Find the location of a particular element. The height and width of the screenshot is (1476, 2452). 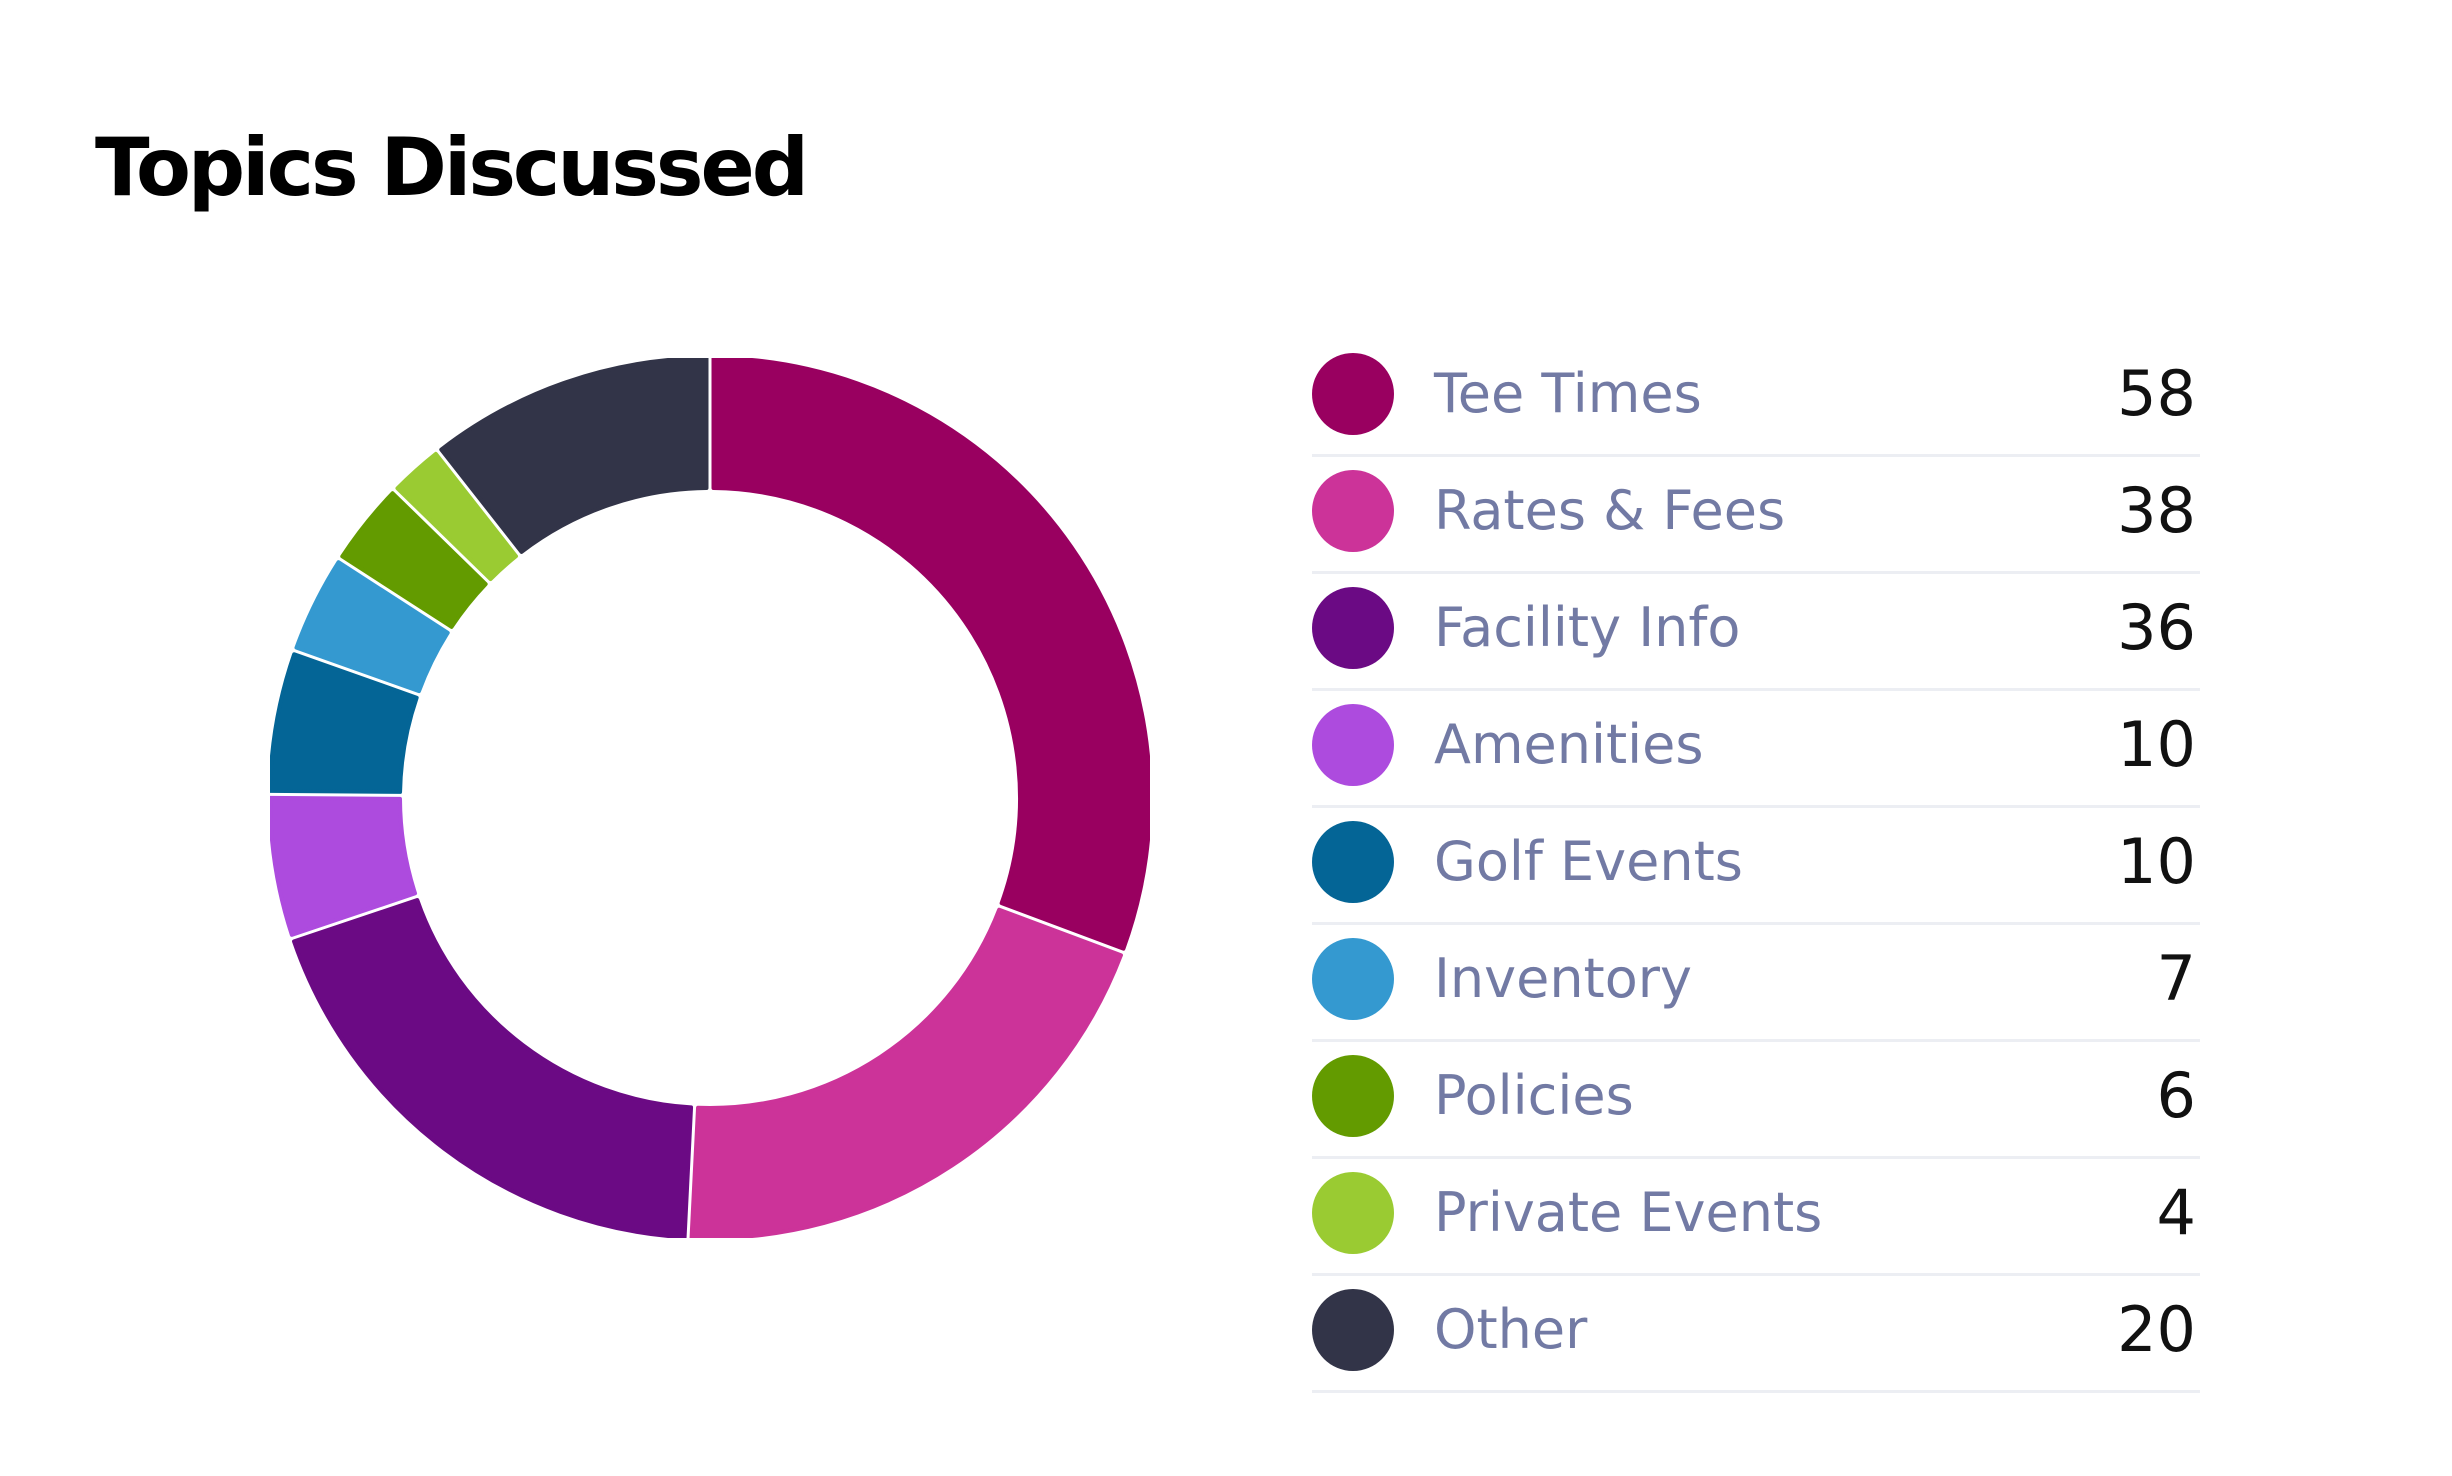

legend-item-amenities: Amenities 10 is located at coordinates (1756, 749).